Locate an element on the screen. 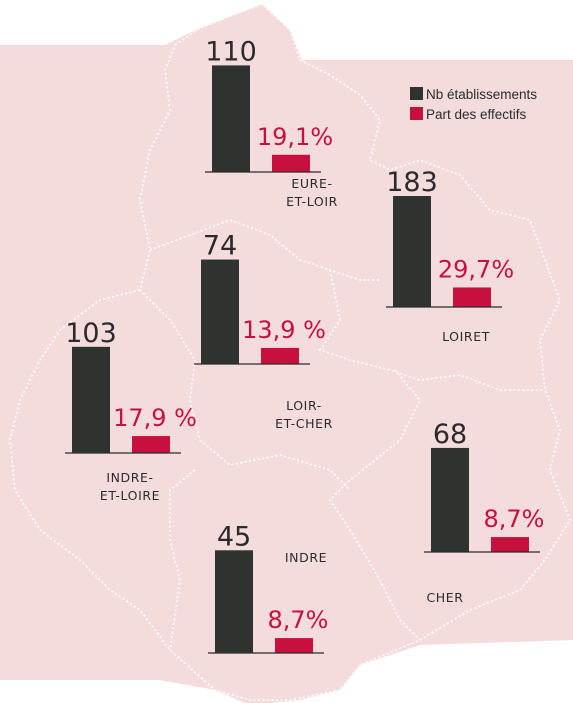 Image resolution: width=573 pixels, height=703 pixels. data-label: 68 is located at coordinates (450, 434).